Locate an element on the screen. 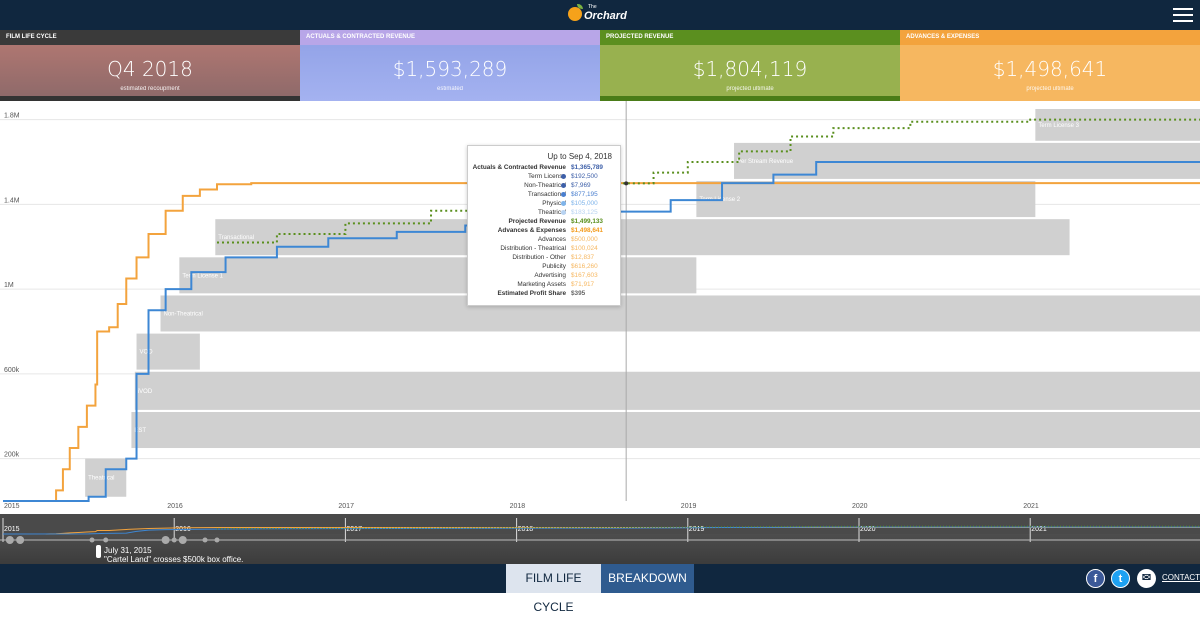  band-label: VOD is located at coordinates (147, 353).